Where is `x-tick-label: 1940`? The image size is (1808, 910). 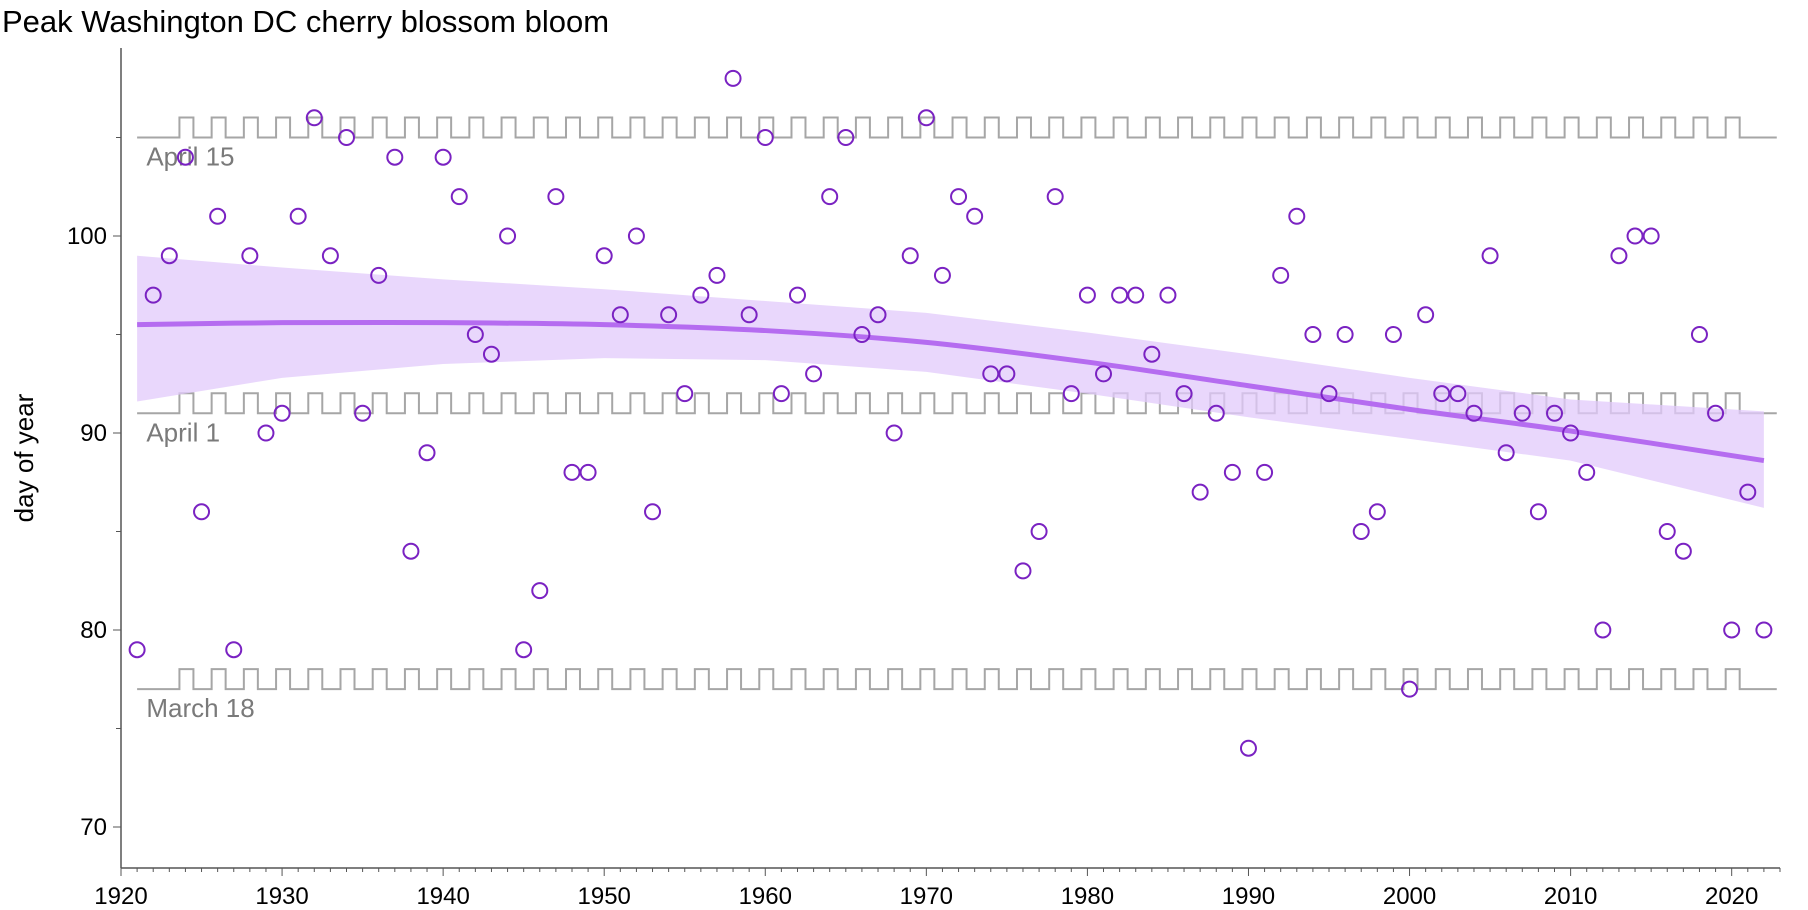
x-tick-label: 1940 is located at coordinates (442, 896).